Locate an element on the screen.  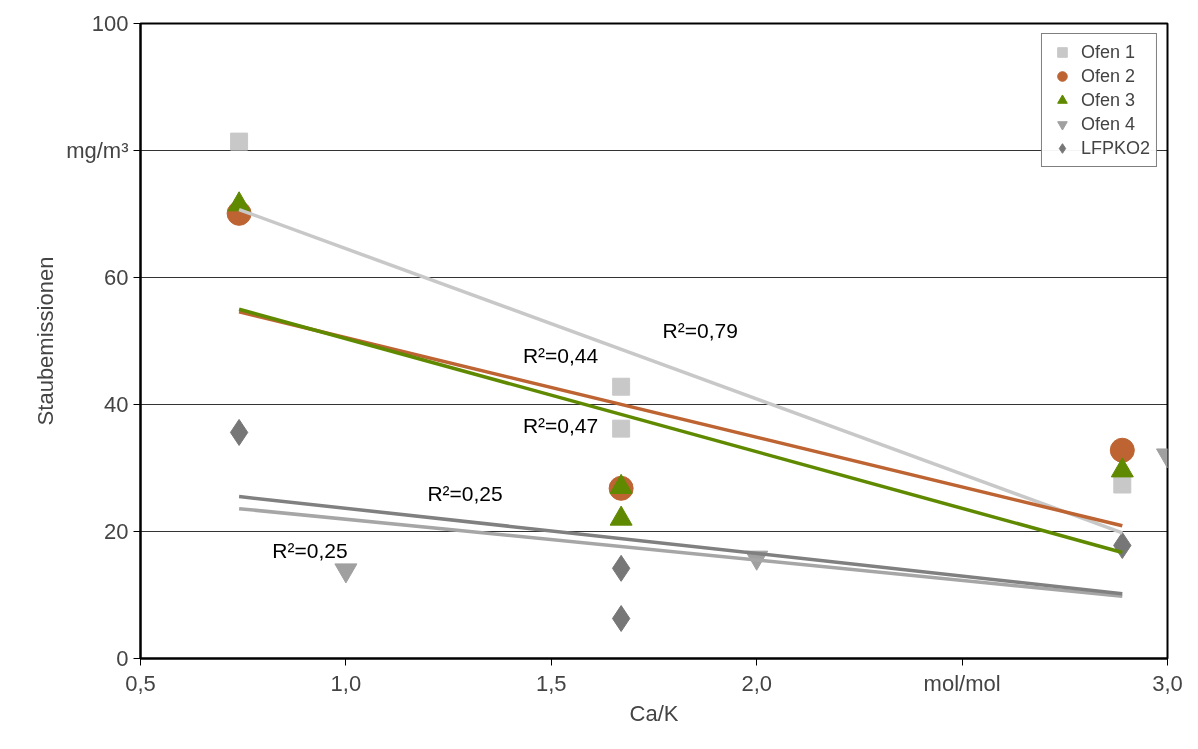
annotation: R²=0,47 is located at coordinates (560, 425).